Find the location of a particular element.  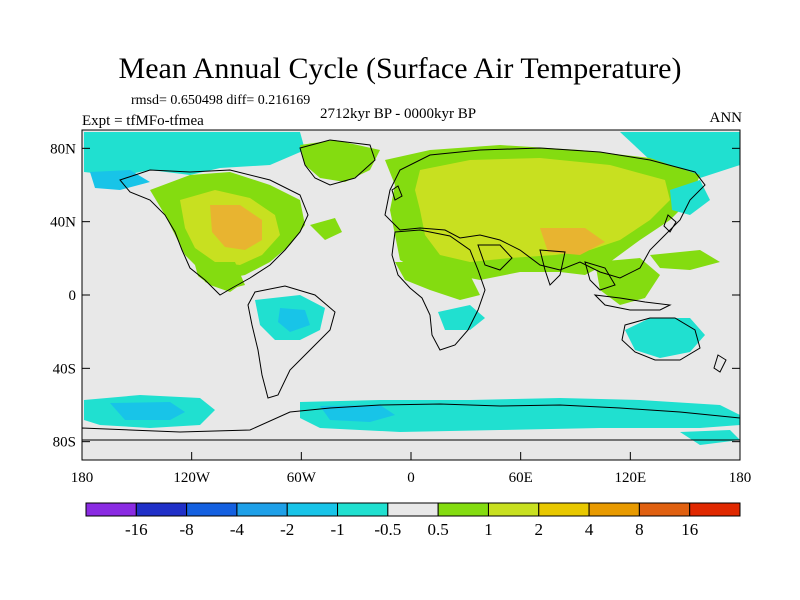

greenland-warm is located at coordinates (340, 161).